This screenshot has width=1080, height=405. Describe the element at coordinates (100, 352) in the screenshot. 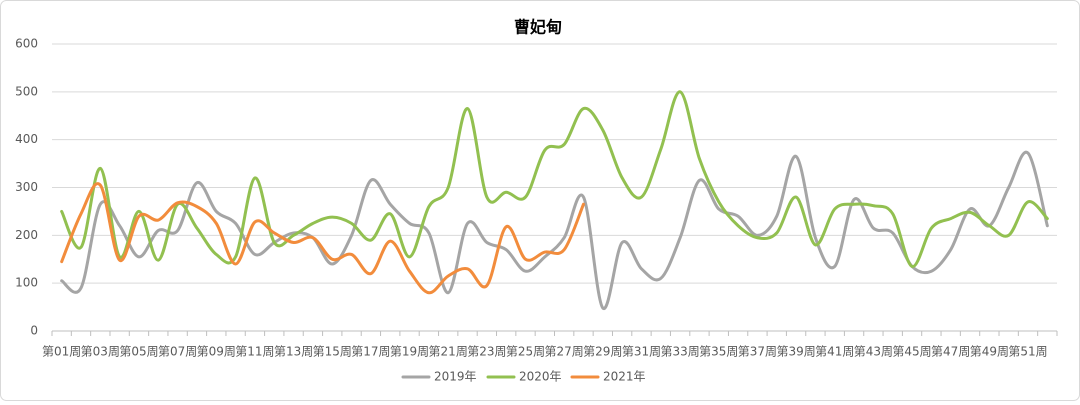

I see `x-tick-label: 第03周` at that location.